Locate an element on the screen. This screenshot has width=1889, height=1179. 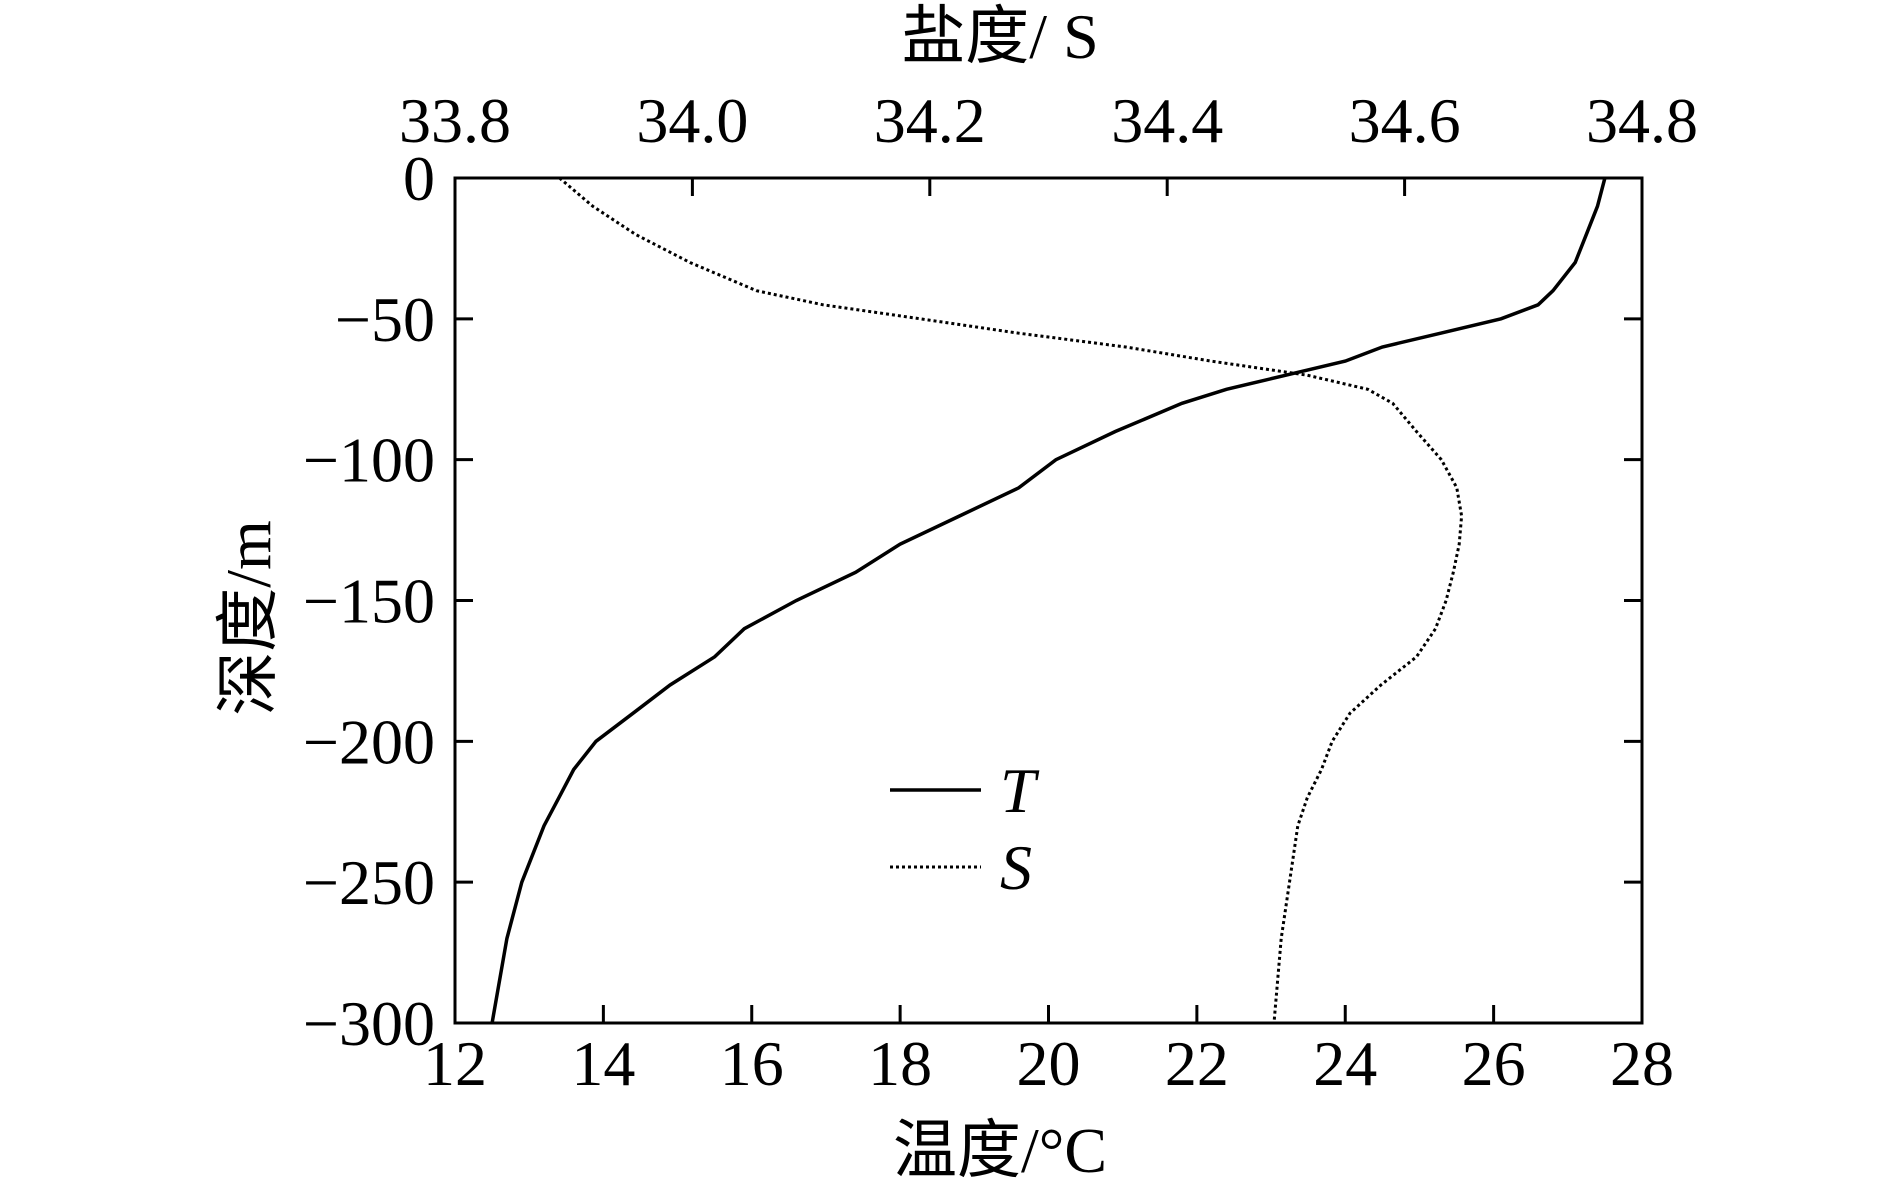
x-axis-title: 温度/°C is located at coordinates (1000, 1147).